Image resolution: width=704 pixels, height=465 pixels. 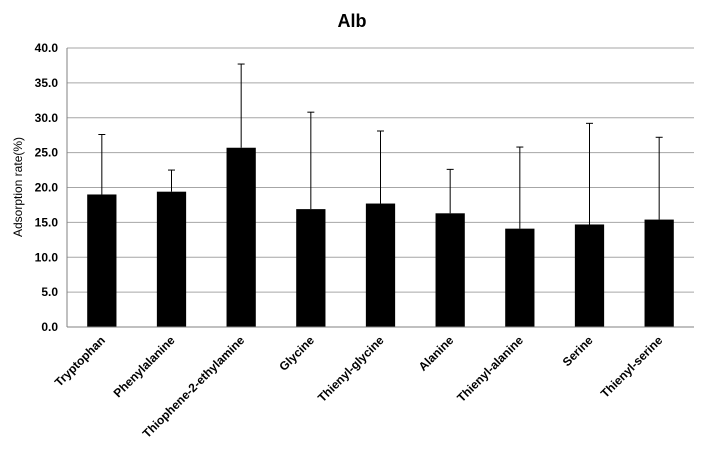 What do you see at coordinates (351, 369) in the screenshot?
I see `x-tick-label: Thienyl-glycine` at bounding box center [351, 369].